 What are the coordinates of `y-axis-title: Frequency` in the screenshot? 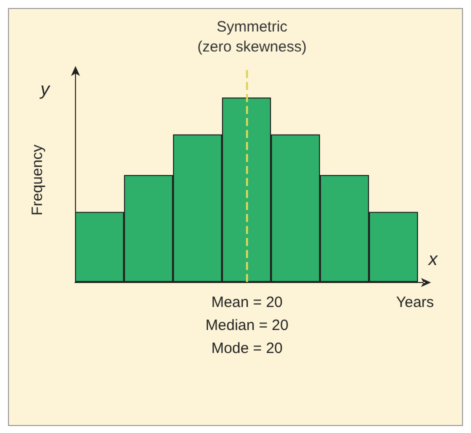 It's located at (37, 180).